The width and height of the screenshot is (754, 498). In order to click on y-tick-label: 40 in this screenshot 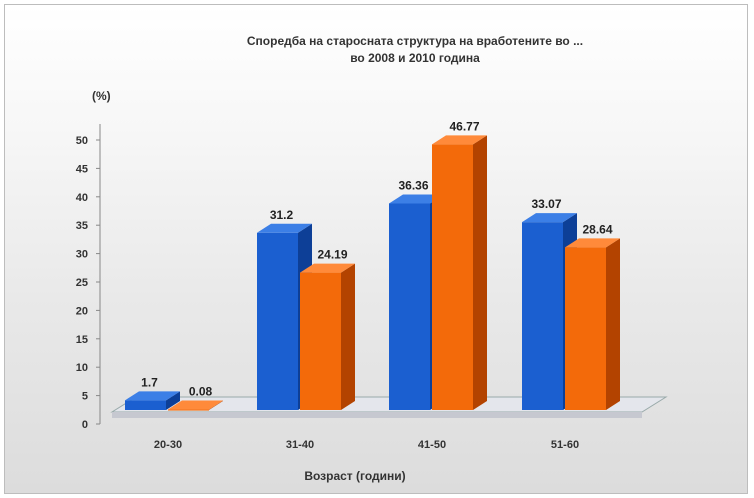, I will do `click(82, 198)`.